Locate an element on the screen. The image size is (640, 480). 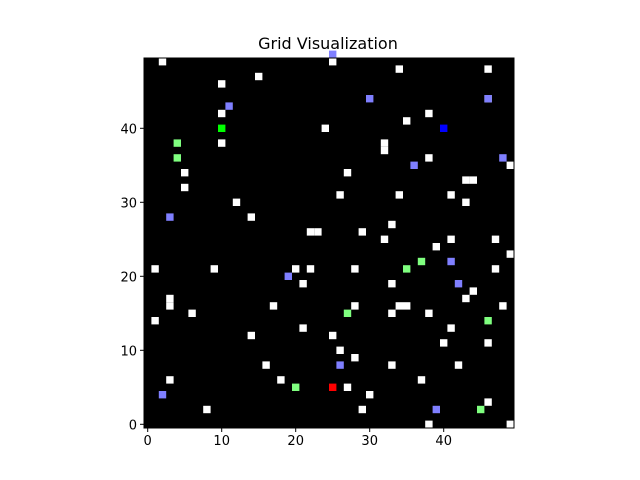
x-tick-label: 20 is located at coordinates (295, 441).